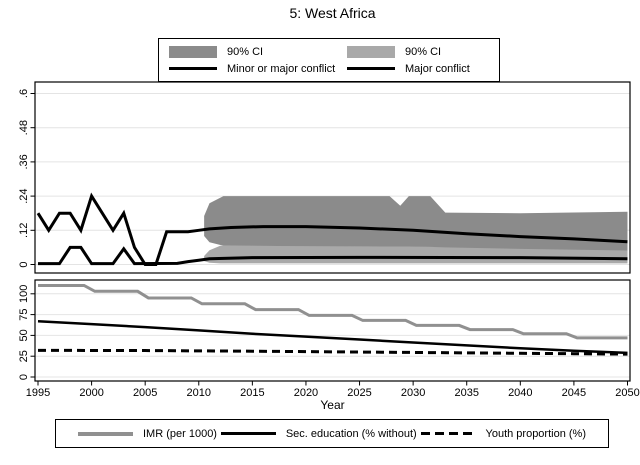  I want to click on y-tick-label: .24, so click(24, 195).